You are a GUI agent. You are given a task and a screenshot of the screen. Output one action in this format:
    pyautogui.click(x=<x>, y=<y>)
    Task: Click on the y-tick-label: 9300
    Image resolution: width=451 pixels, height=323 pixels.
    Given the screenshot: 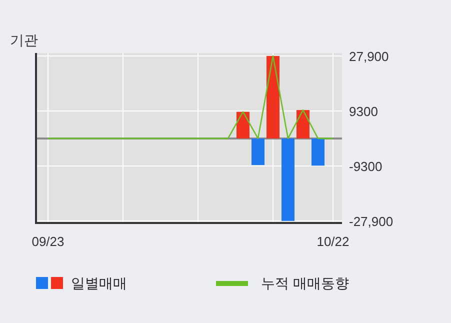 What is the action you would take?
    pyautogui.click(x=363, y=111)
    